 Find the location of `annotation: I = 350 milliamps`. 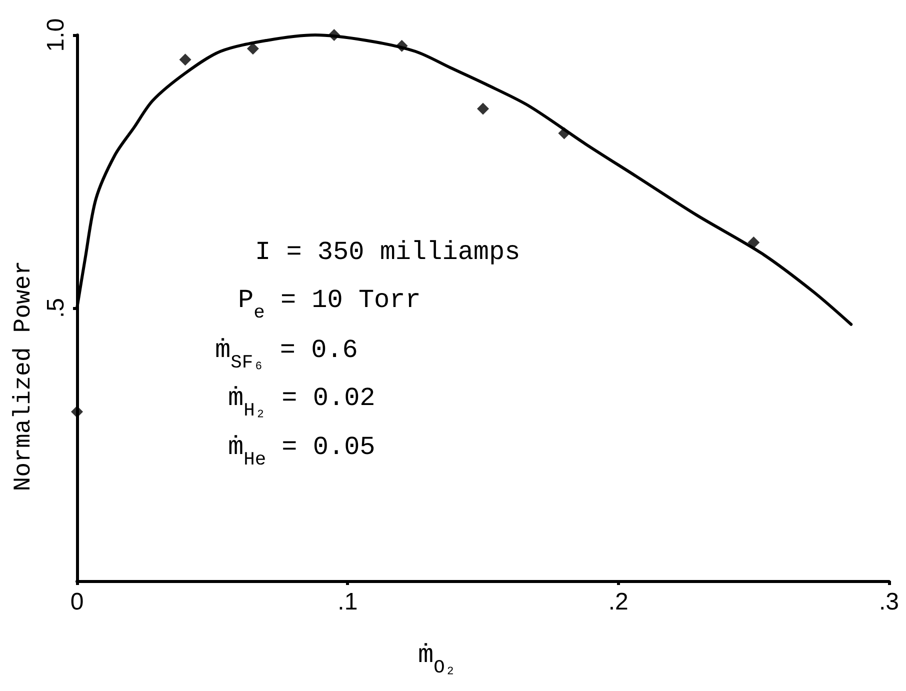

annotation: I = 350 milliamps is located at coordinates (387, 252).